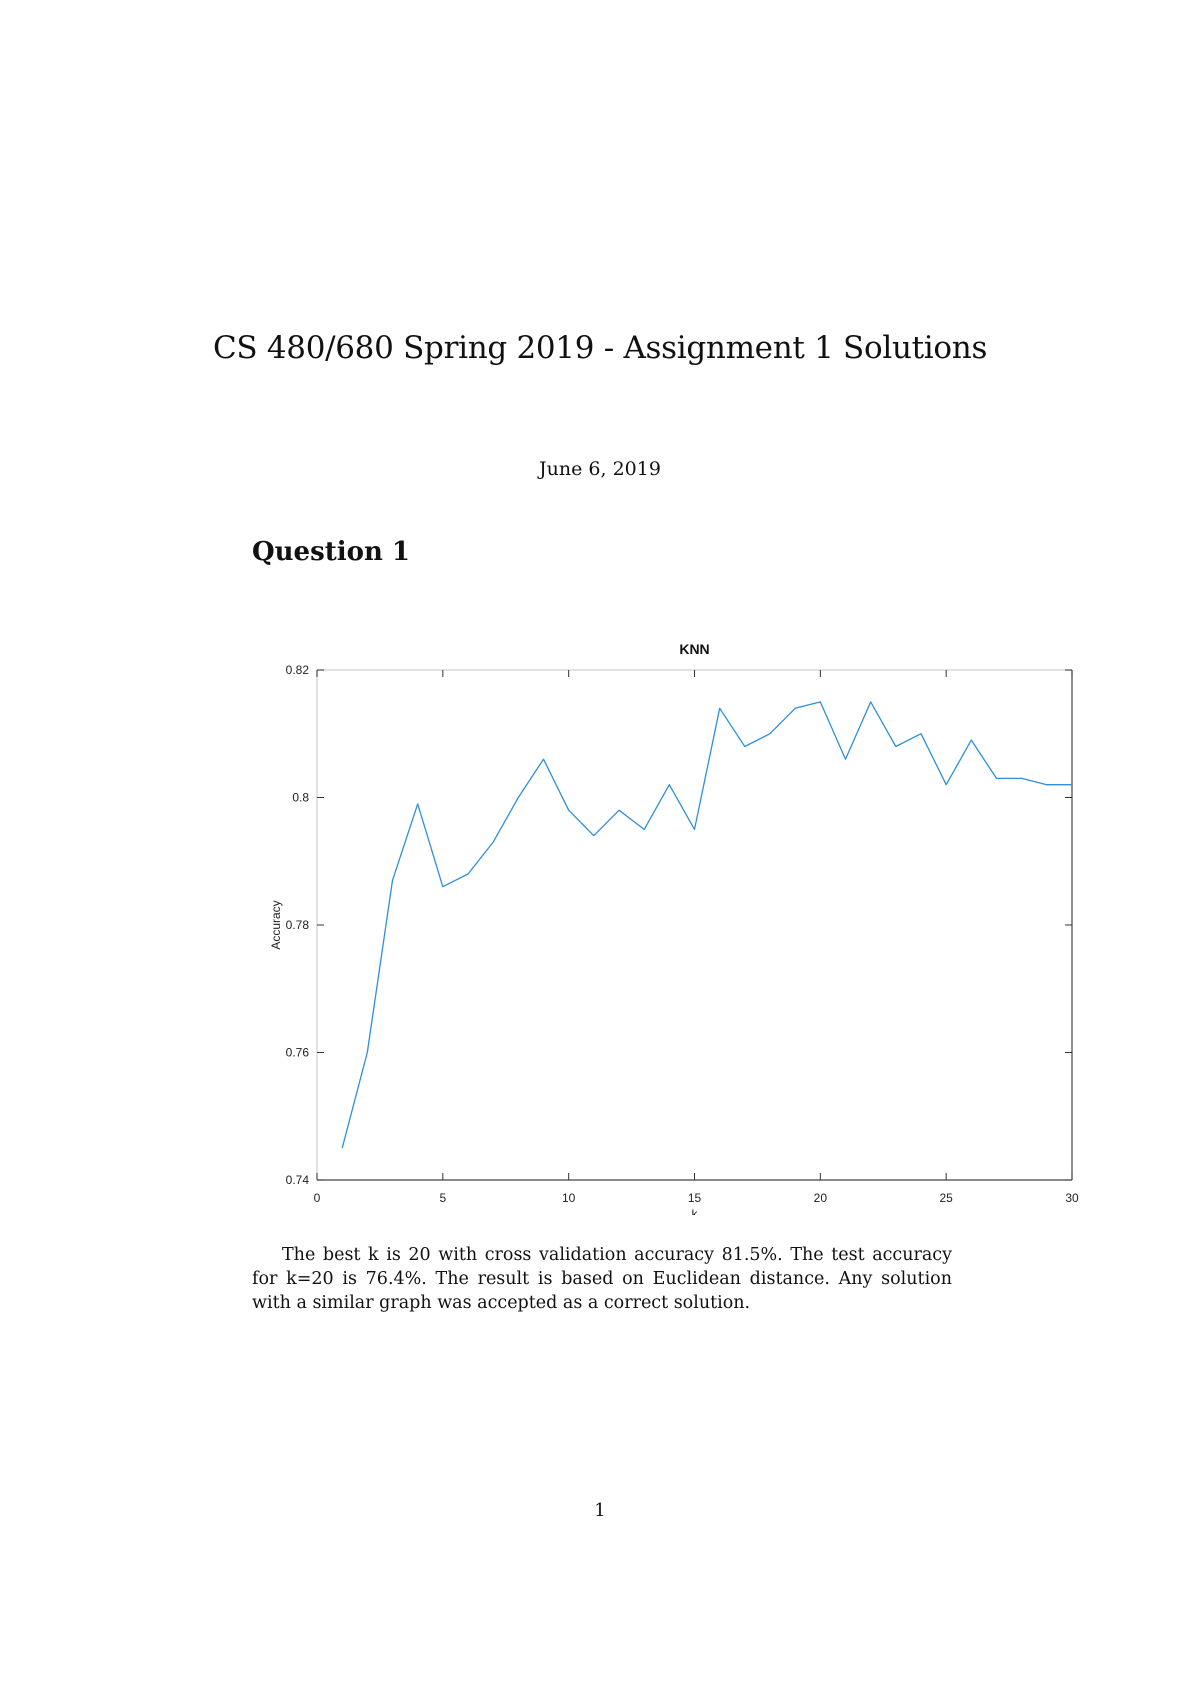  Describe the element at coordinates (695, 1198) in the screenshot. I see `x-tick-label: 15` at that location.